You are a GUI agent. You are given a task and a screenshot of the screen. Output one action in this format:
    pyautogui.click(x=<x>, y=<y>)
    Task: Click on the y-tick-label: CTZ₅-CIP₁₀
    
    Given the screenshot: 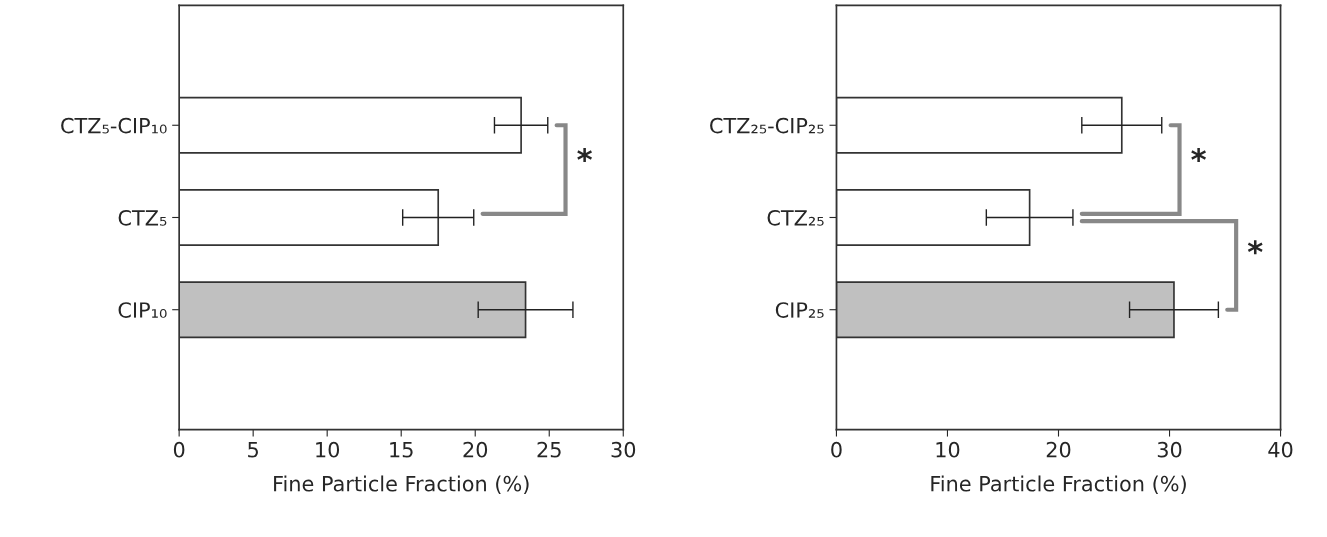 What is the action you would take?
    pyautogui.click(x=114, y=125)
    